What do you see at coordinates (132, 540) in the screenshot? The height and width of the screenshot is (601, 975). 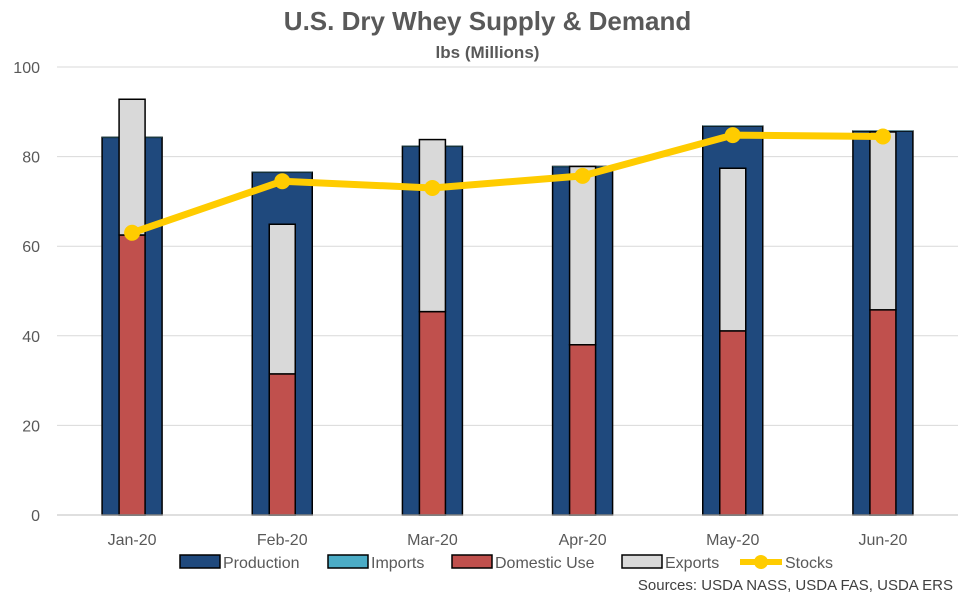 I see `x-tick-label: Jan-20` at bounding box center [132, 540].